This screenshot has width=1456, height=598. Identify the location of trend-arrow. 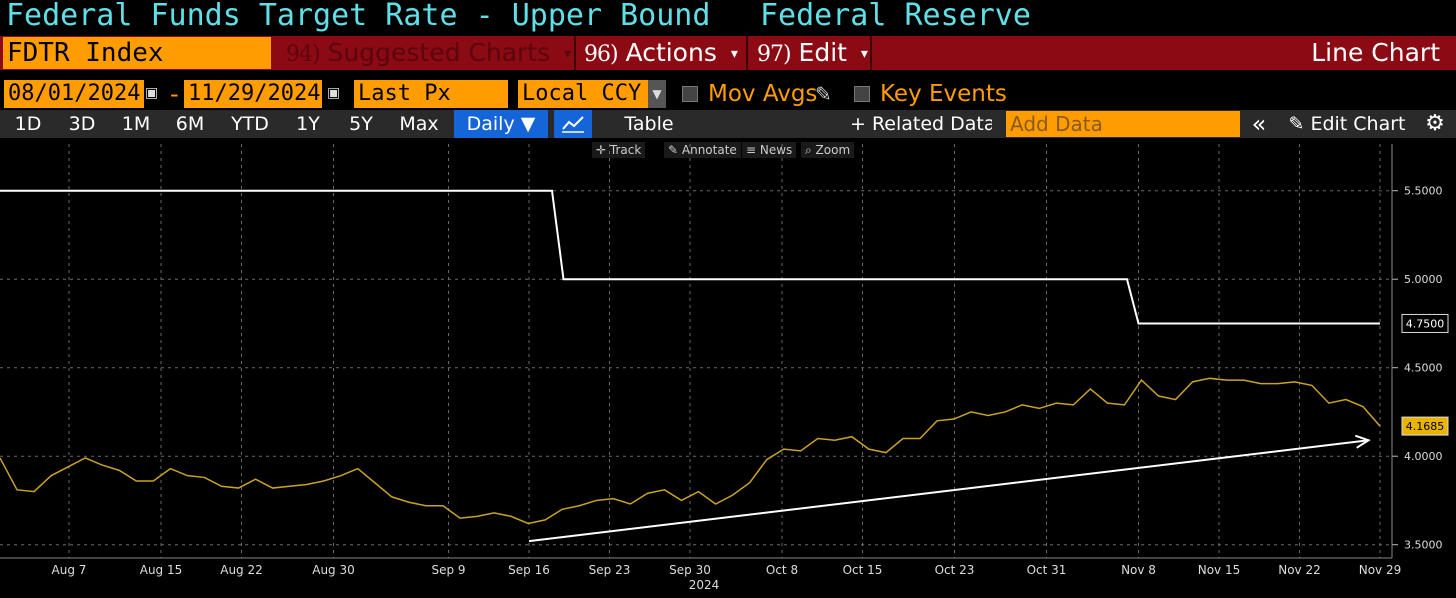
(948, 491).